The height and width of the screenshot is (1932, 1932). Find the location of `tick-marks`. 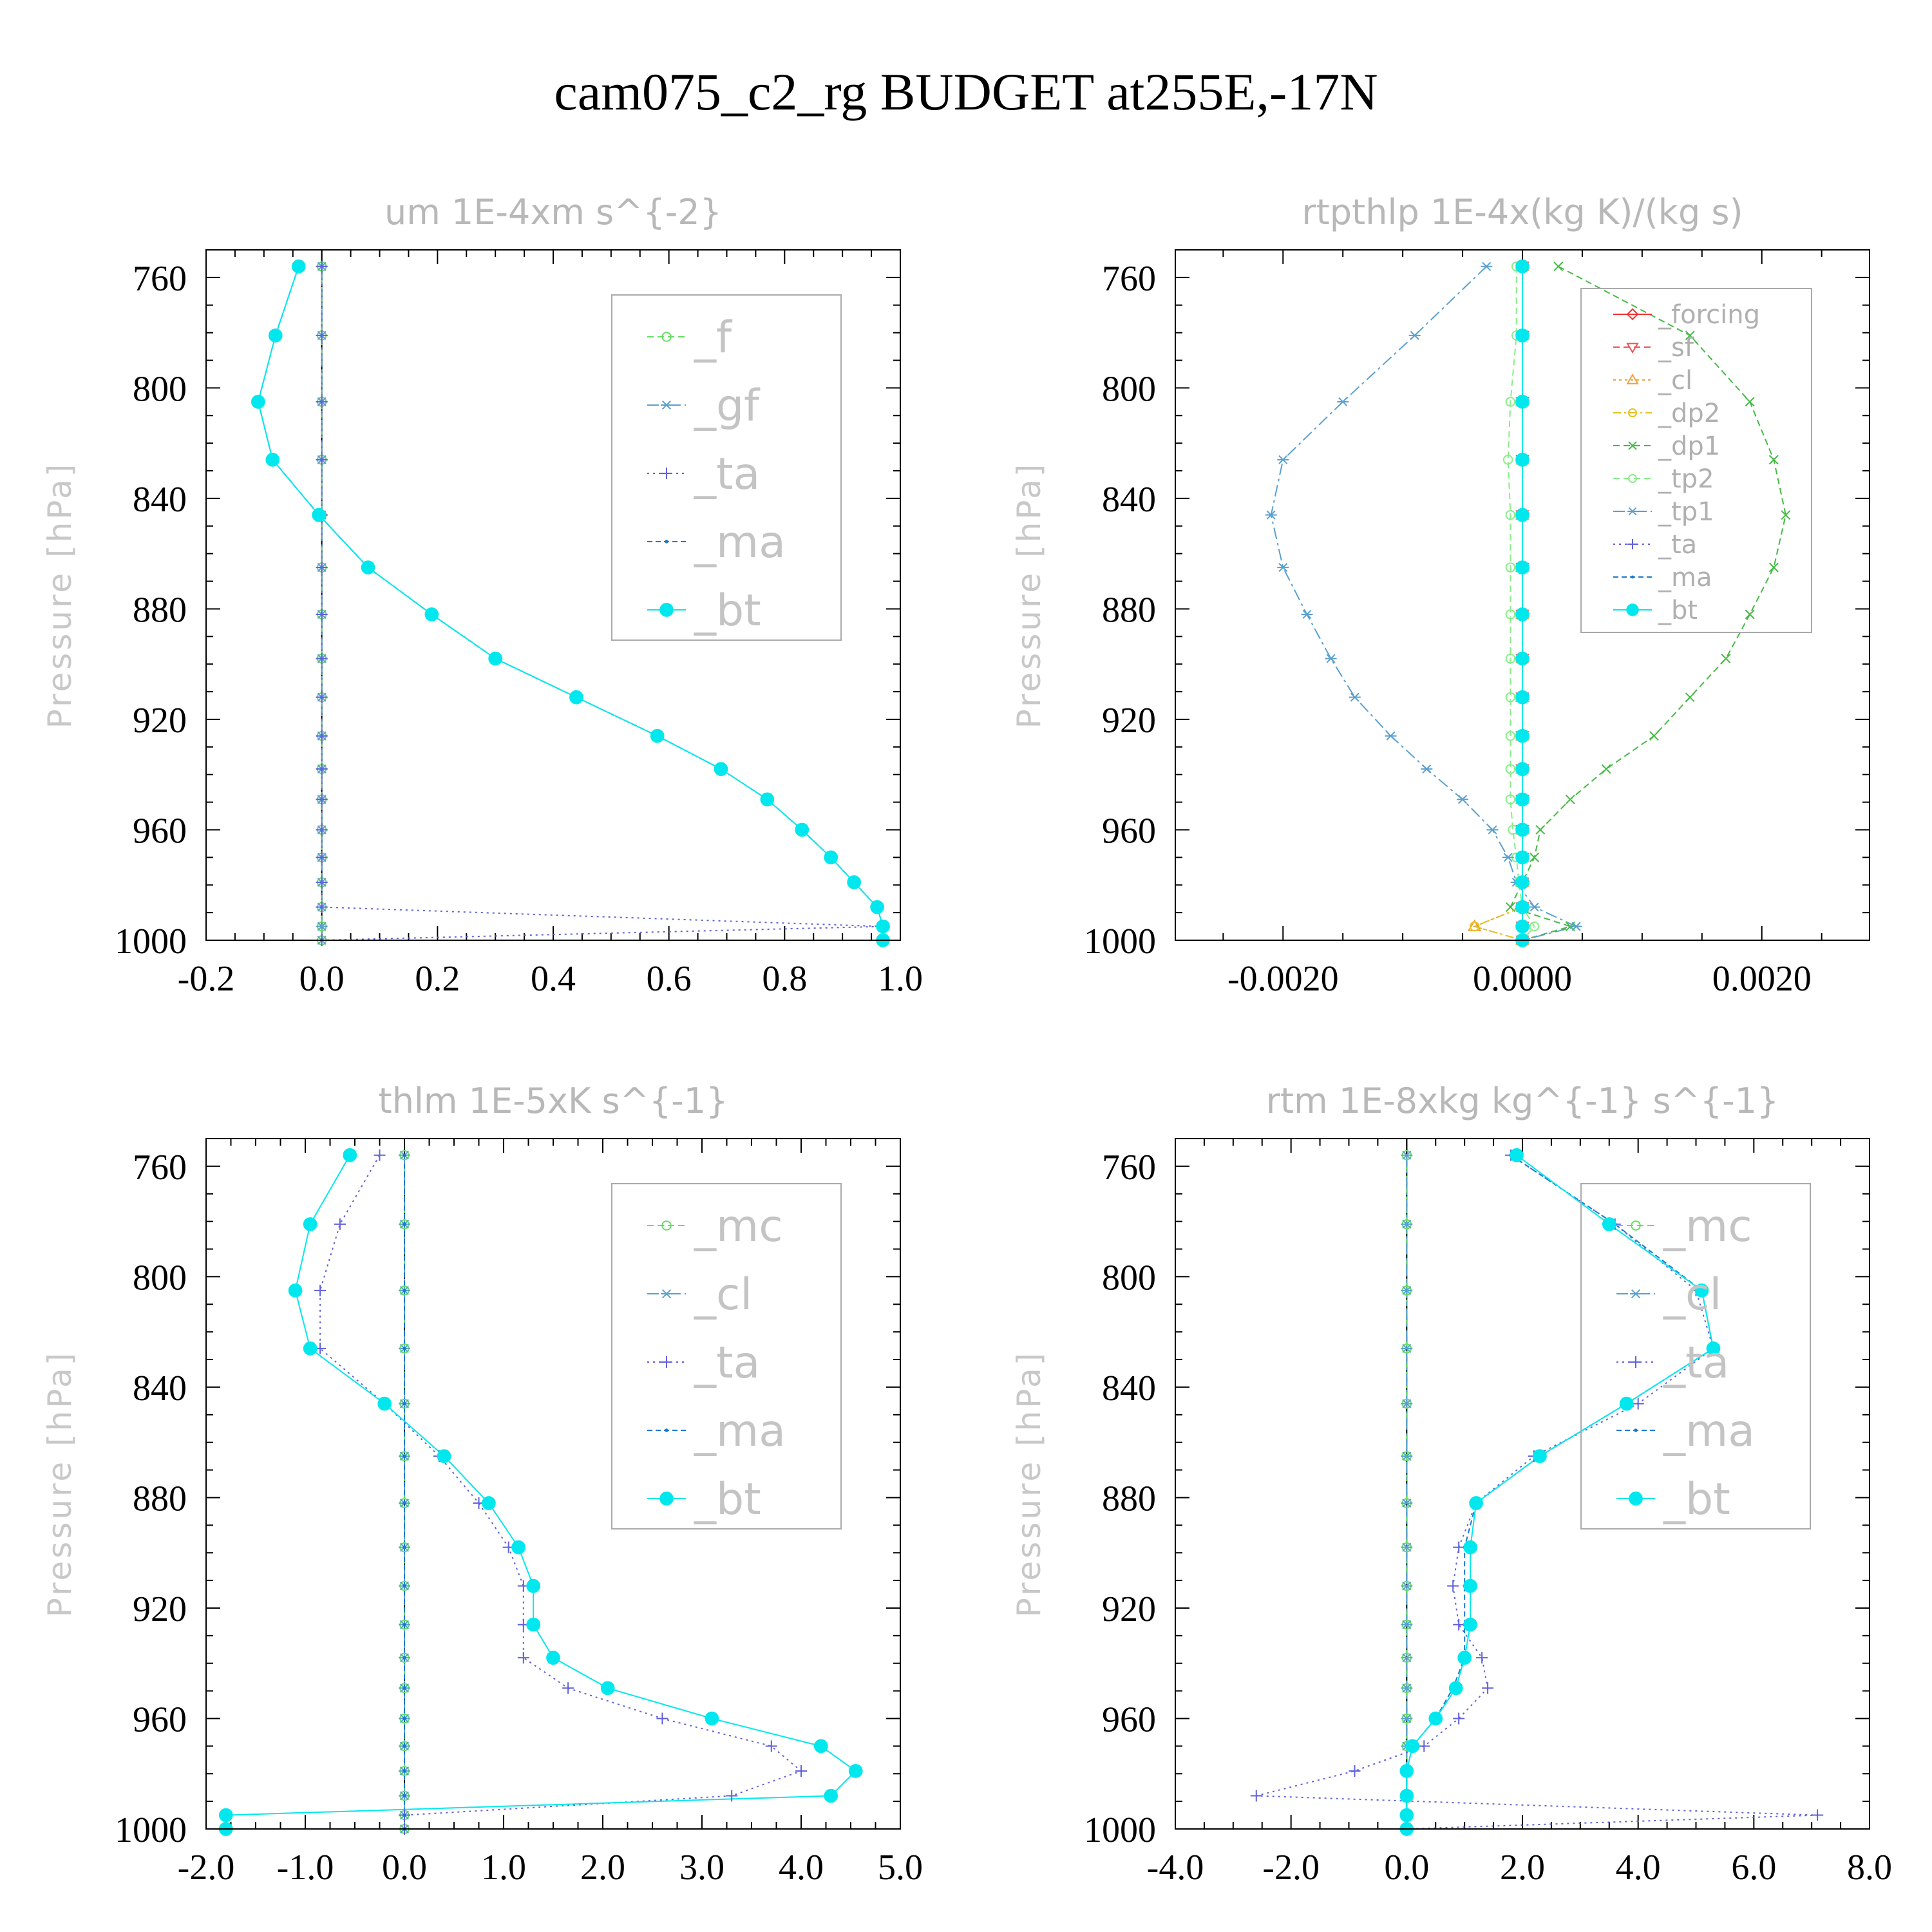

tick-marks is located at coordinates (553, 1484).